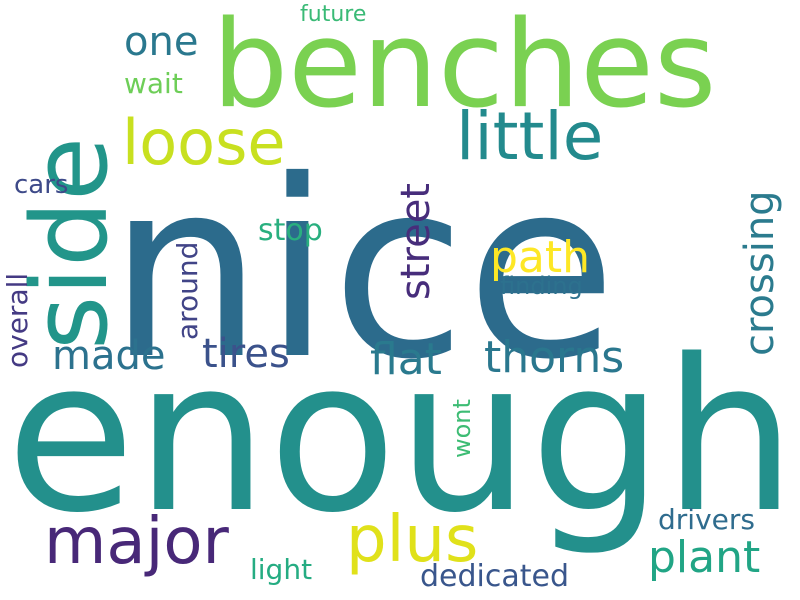  I want to click on word-path: path, so click(540, 257).